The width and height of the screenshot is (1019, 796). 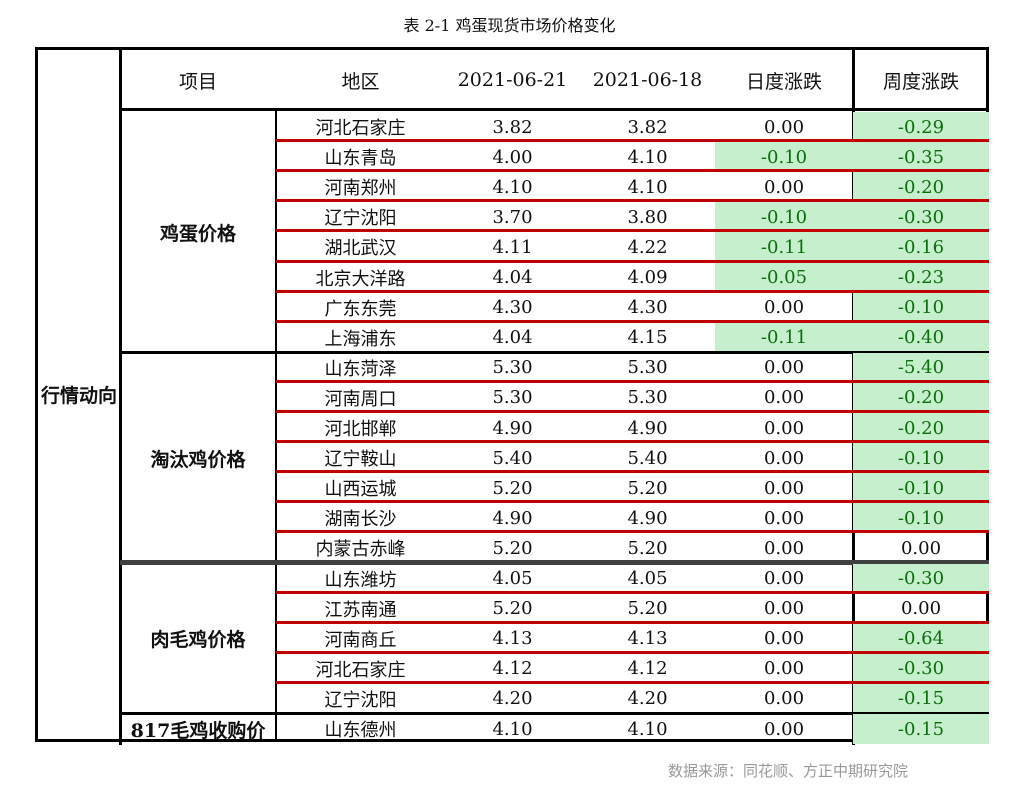 What do you see at coordinates (784, 217) in the screenshot?
I see `cell-daily-change: -0.10` at bounding box center [784, 217].